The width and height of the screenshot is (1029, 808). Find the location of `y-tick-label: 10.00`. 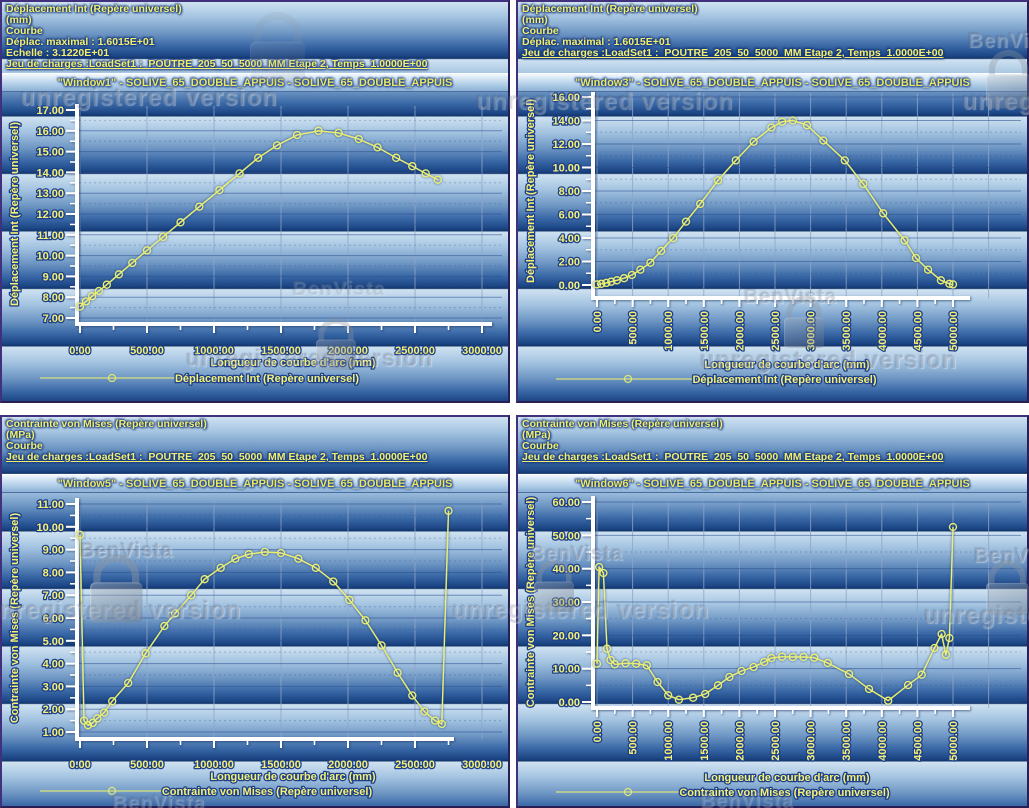

y-tick-label: 10.00 is located at coordinates (50, 528).